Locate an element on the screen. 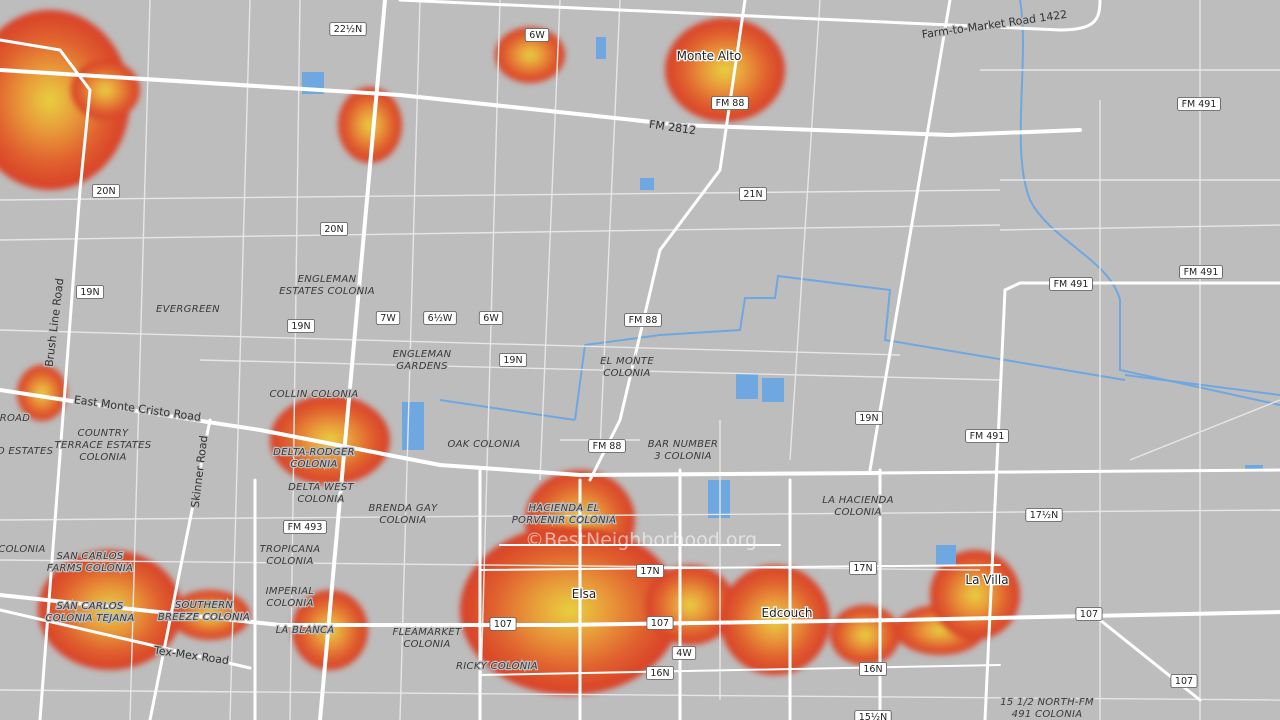 Image resolution: width=1280 pixels, height=720 pixels. shield-label: 6W is located at coordinates (491, 318).